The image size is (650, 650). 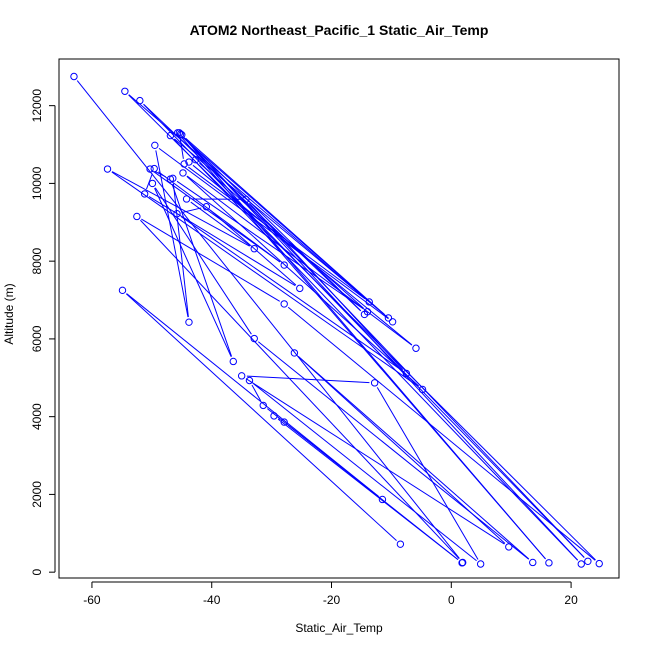 What do you see at coordinates (37, 572) in the screenshot?
I see `y-tick-label: 0` at bounding box center [37, 572].